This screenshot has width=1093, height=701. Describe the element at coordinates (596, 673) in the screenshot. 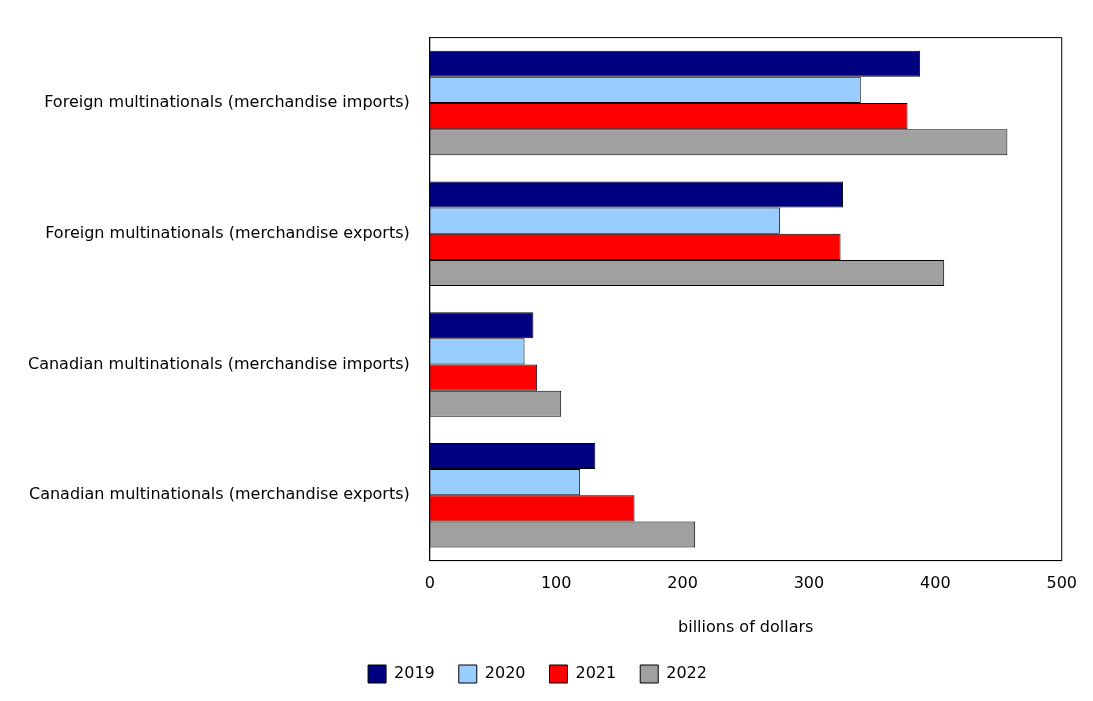

I see `legend-label: 2021` at that location.